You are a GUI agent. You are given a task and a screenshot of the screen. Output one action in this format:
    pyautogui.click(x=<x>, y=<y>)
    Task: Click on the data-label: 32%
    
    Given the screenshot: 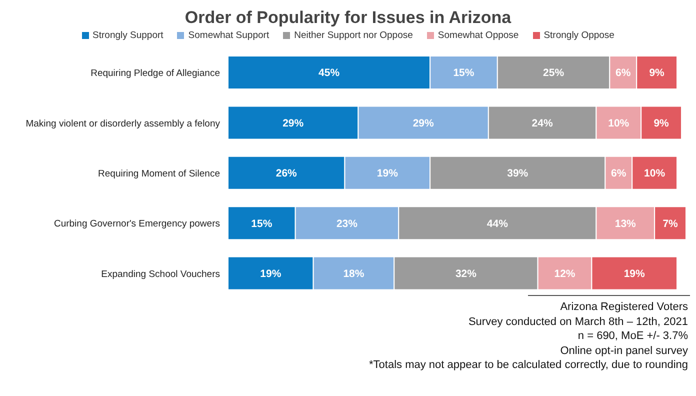 What is the action you would take?
    pyautogui.click(x=466, y=274)
    